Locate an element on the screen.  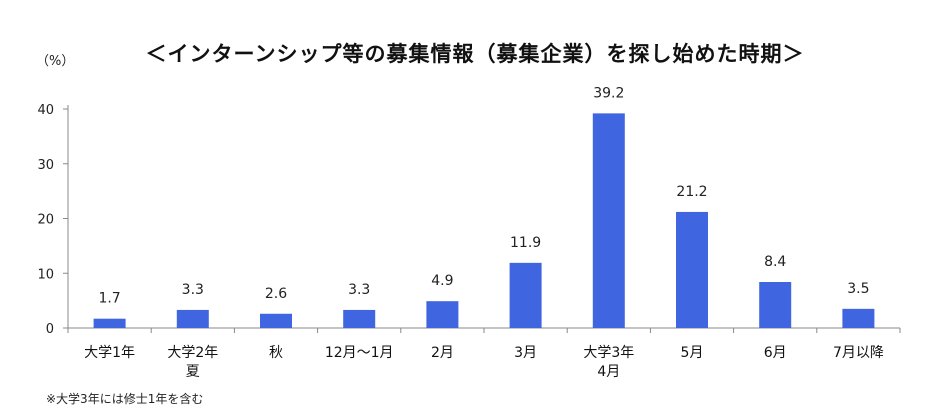
data-label: 2.6 is located at coordinates (276, 294).